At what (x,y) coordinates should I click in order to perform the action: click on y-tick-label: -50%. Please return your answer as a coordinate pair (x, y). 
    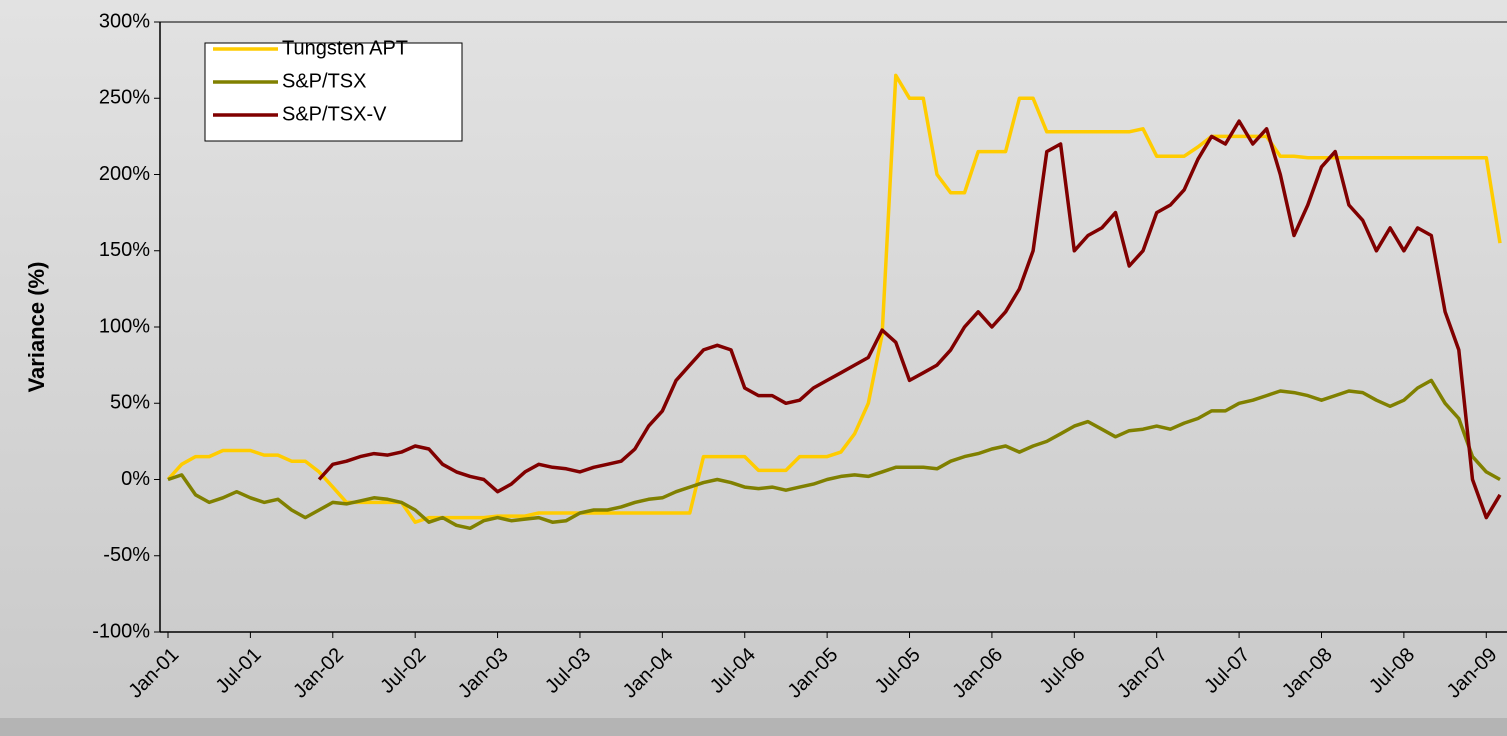
    Looking at the image, I should click on (126, 555).